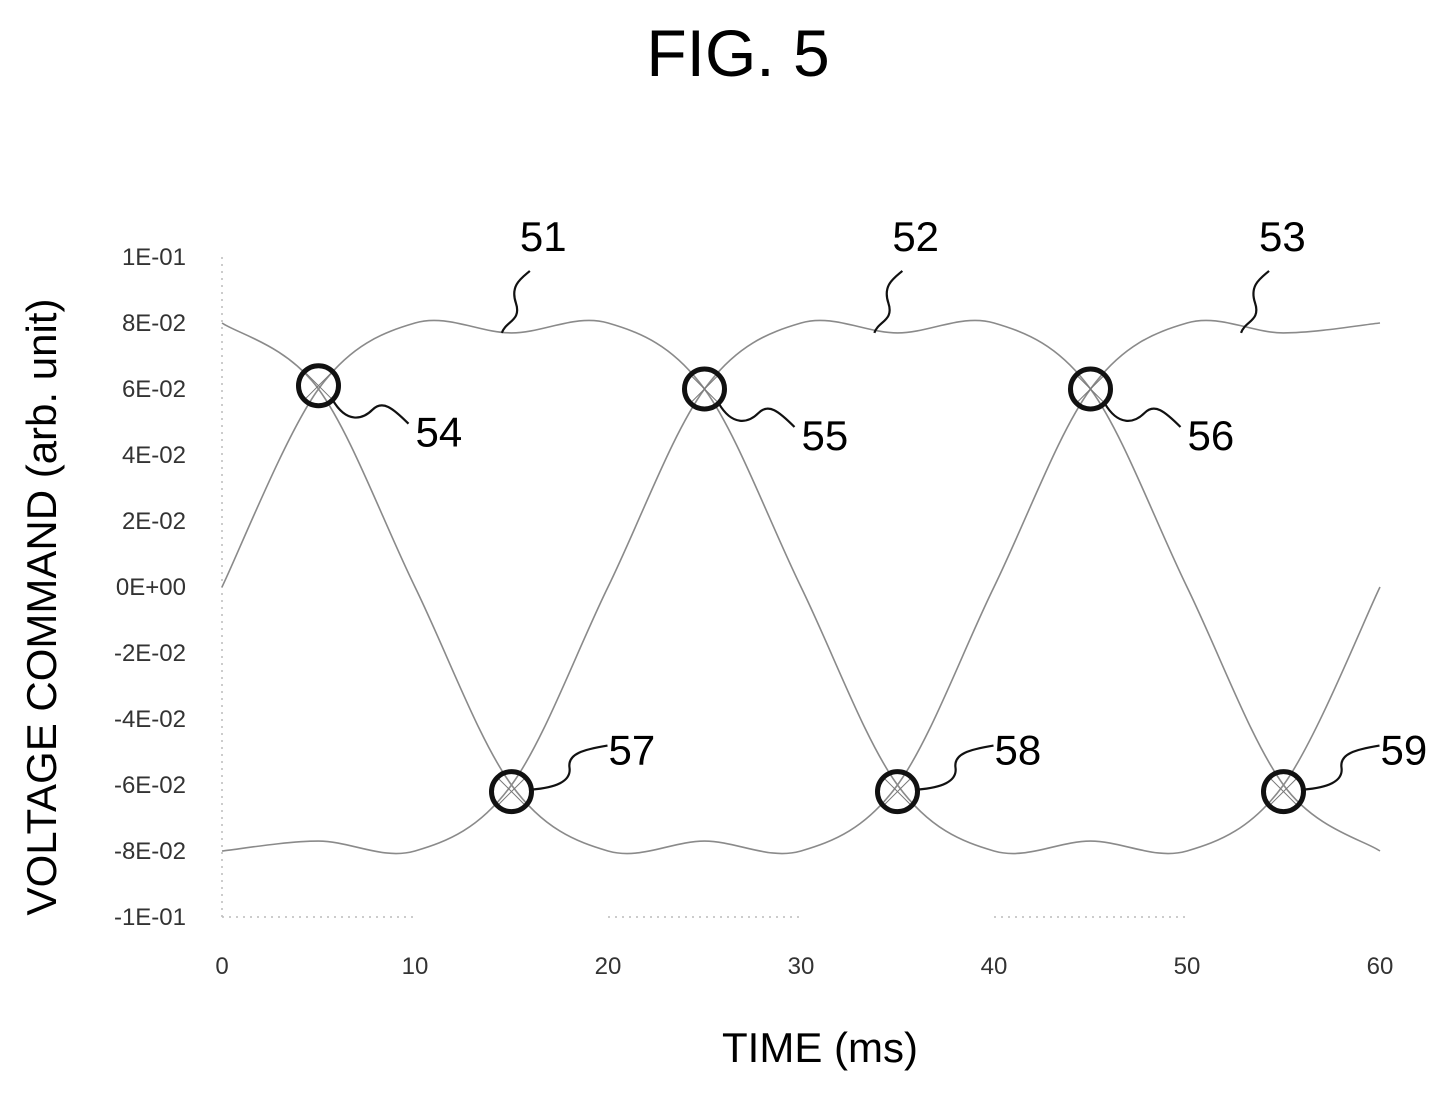  I want to click on curve-label: 51, so click(543, 236).